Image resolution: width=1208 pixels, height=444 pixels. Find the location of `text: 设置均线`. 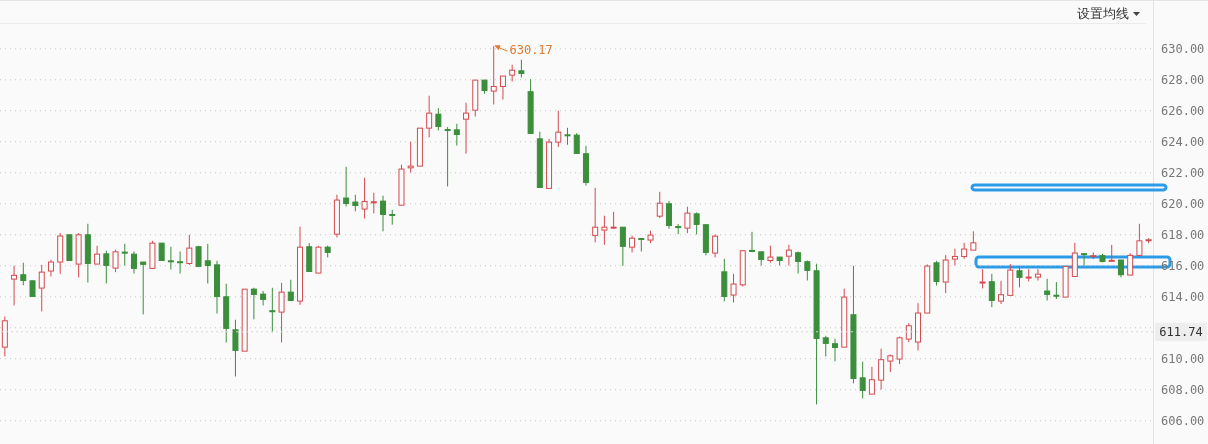

text: 设置均线 is located at coordinates (1103, 14).